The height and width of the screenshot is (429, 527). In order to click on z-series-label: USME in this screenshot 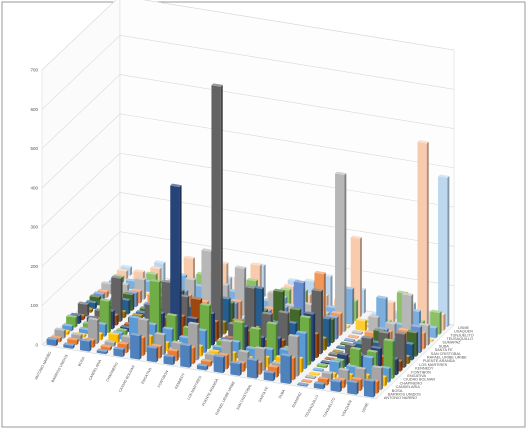, I will do `click(463, 328)`.